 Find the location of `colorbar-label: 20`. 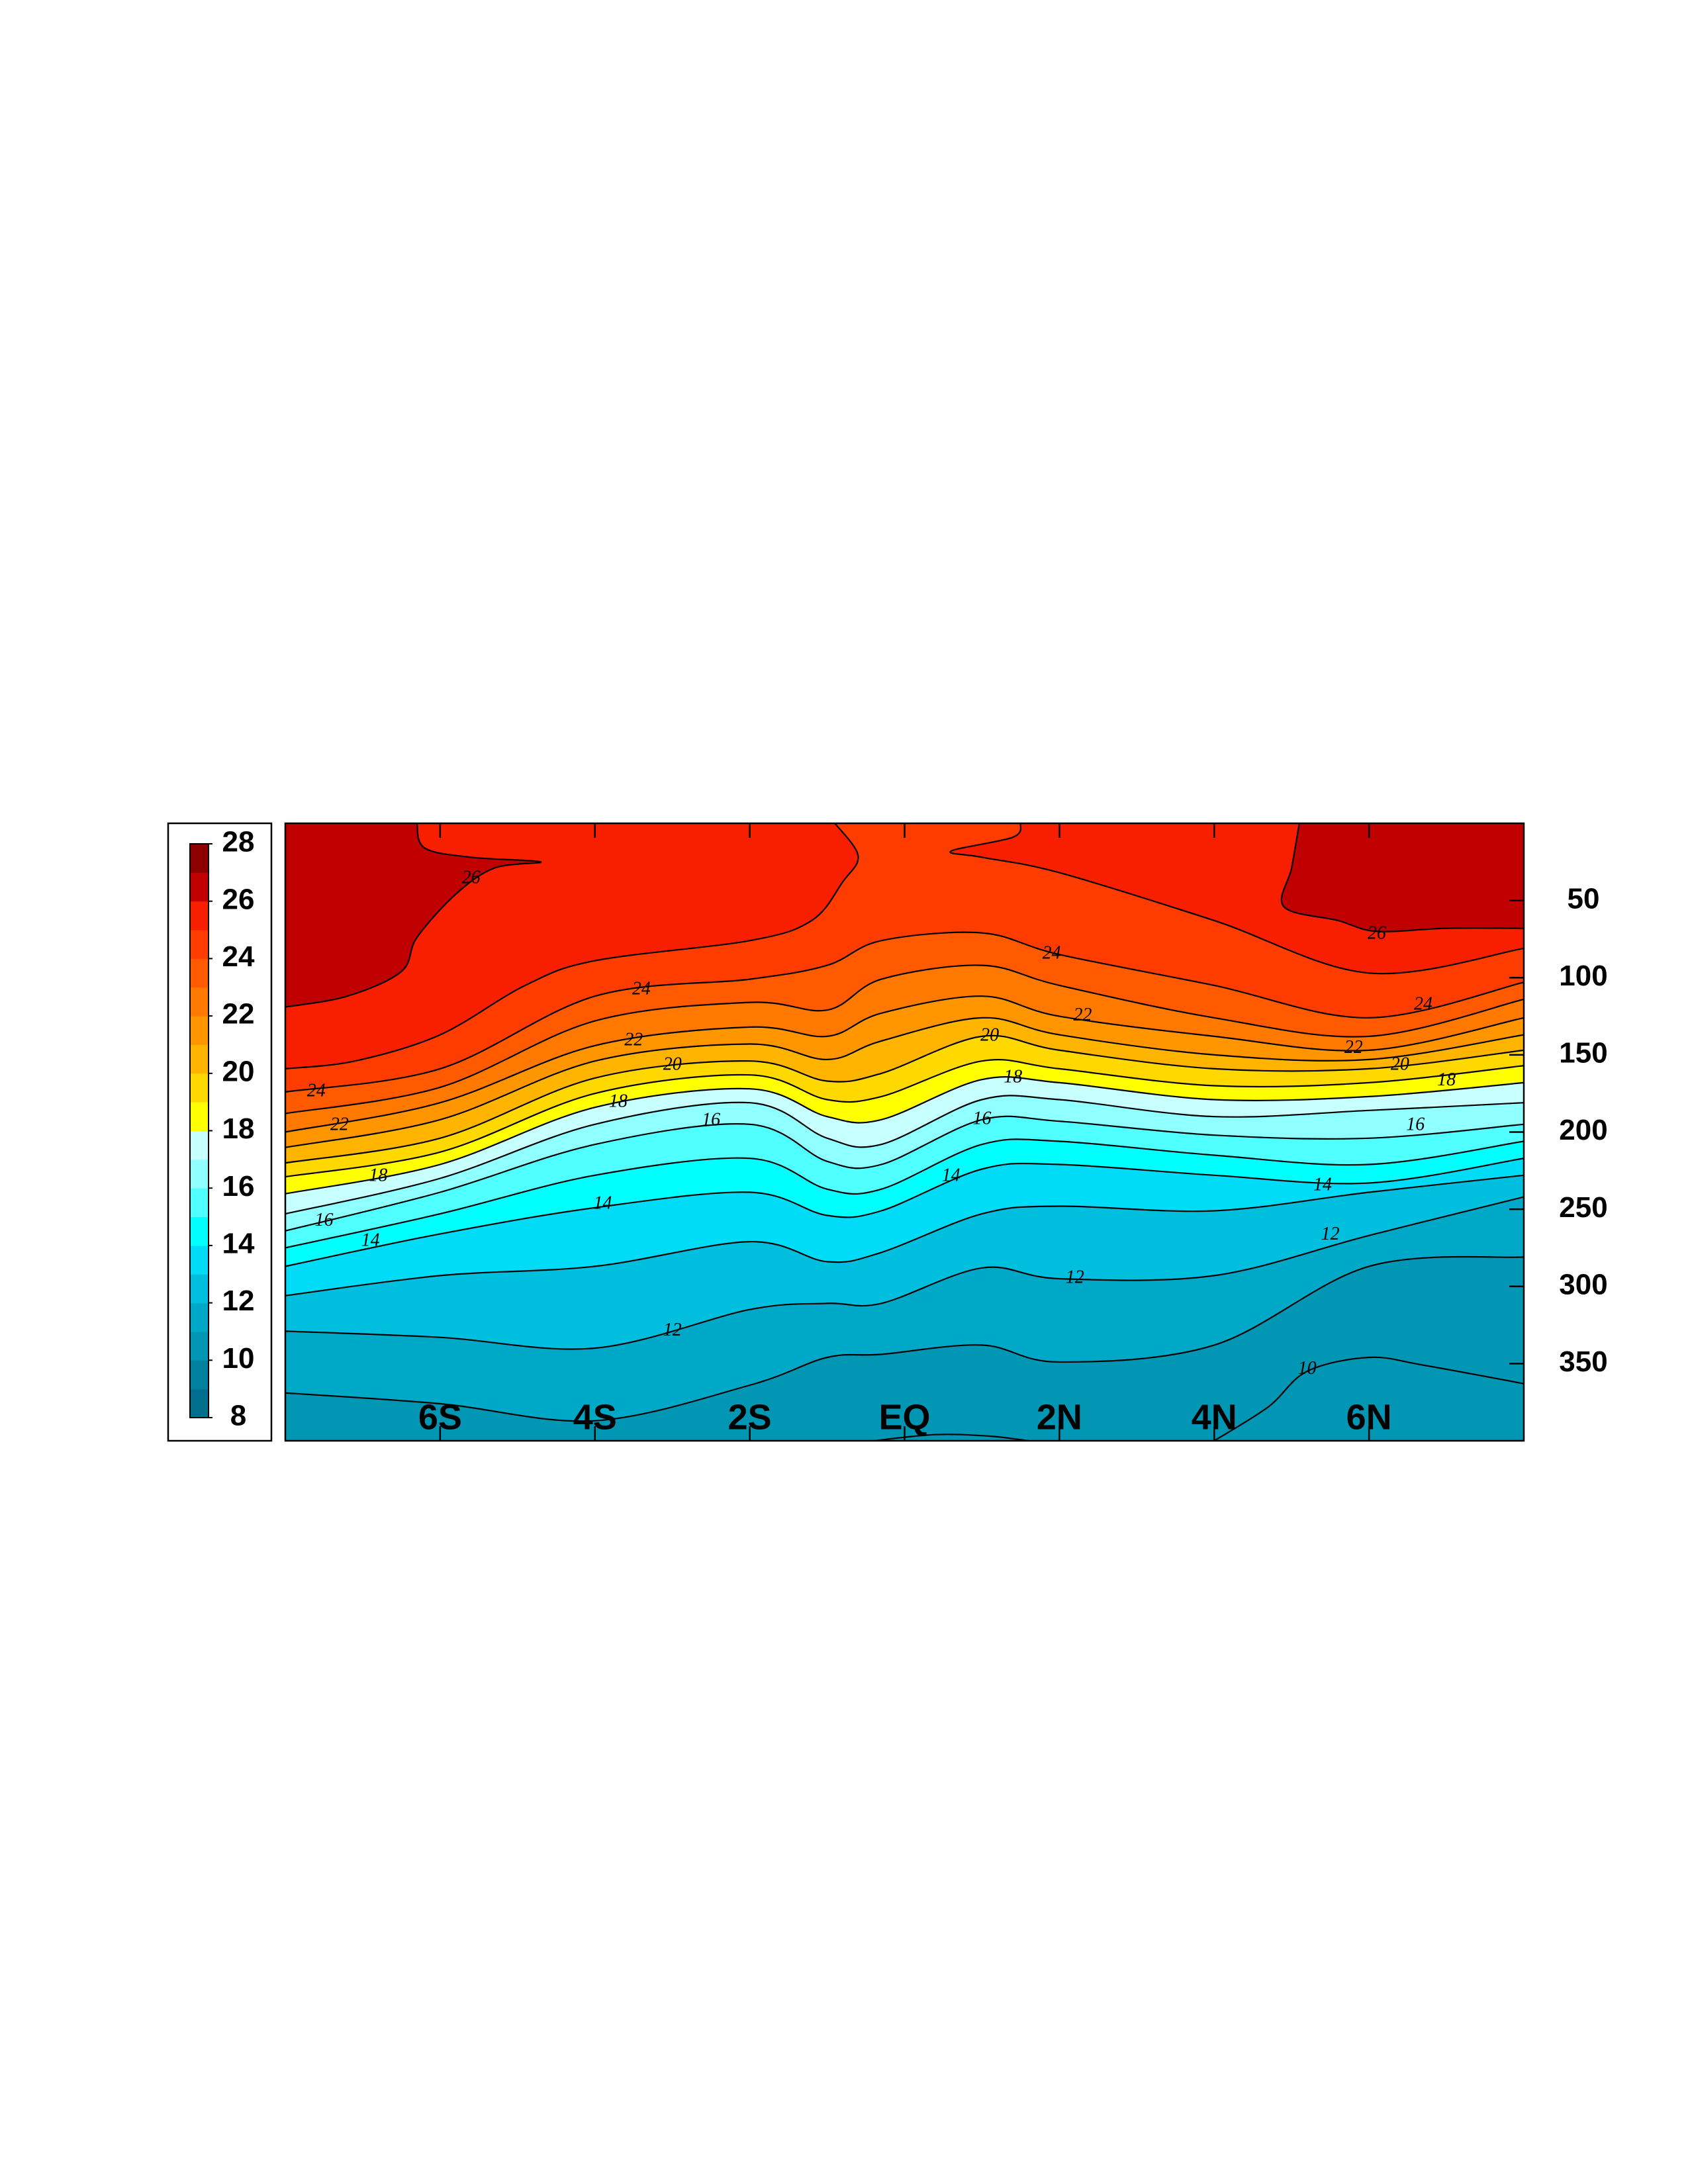

colorbar-label: 20 is located at coordinates (238, 1071).